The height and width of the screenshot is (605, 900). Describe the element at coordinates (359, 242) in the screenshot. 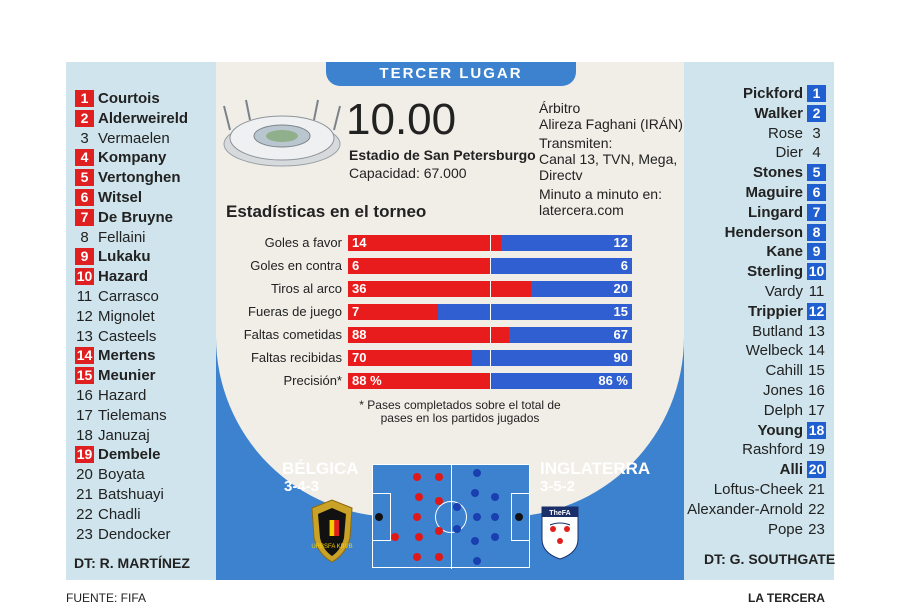

I see `stat-value-belgium: 14` at that location.